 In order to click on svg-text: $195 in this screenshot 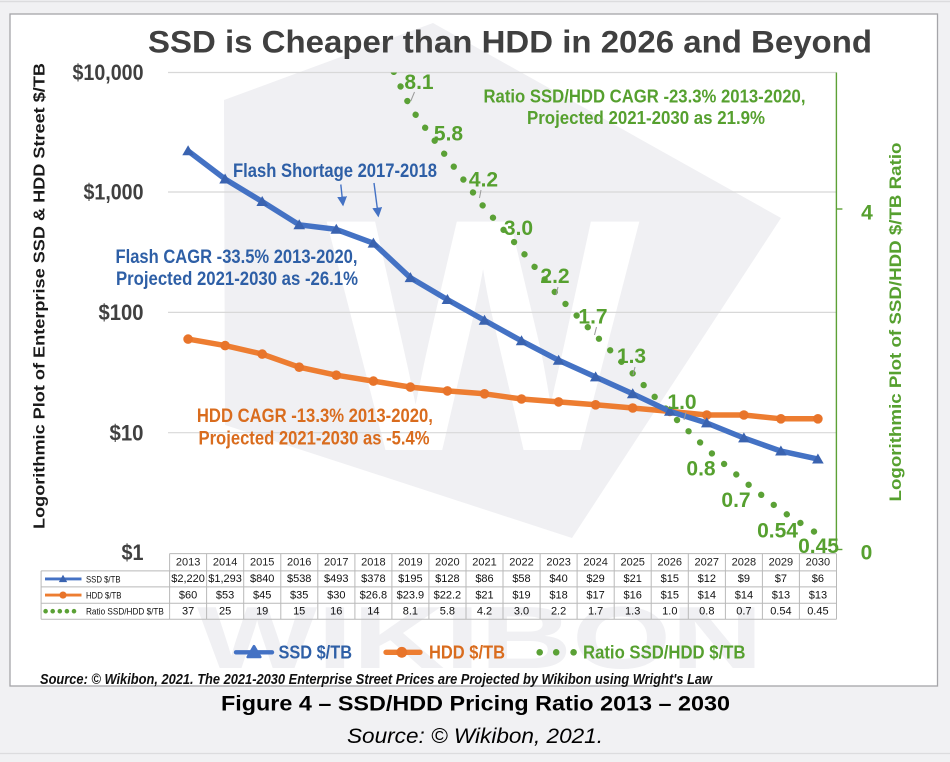, I will do `click(410, 579)`.